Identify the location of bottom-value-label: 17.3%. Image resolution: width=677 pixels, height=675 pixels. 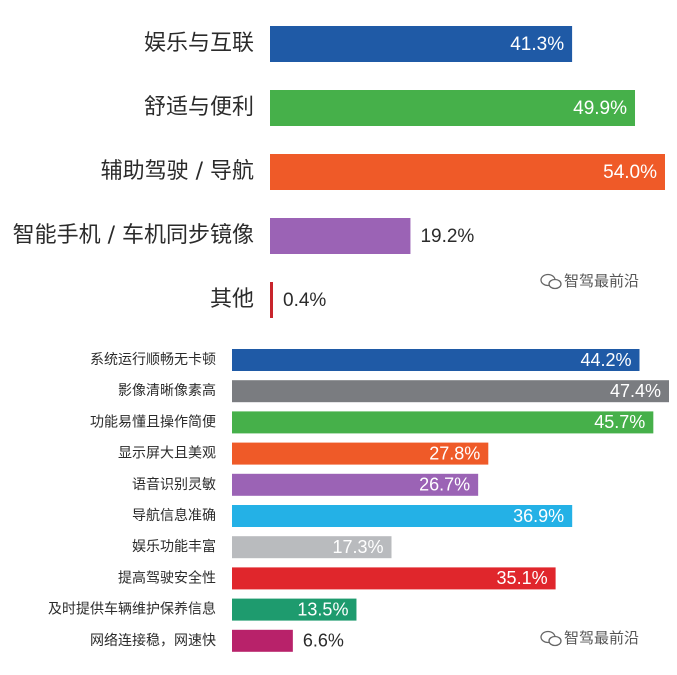
(357, 547).